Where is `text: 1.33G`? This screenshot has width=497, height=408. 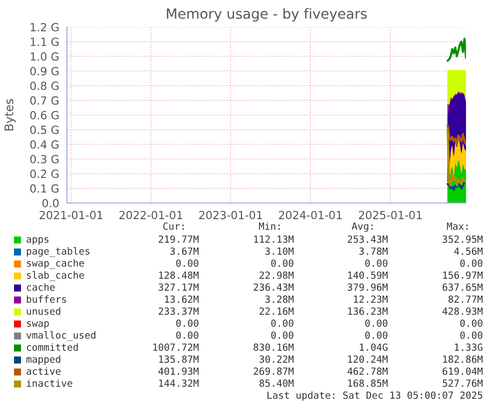
text: 1.33G is located at coordinates (468, 347).